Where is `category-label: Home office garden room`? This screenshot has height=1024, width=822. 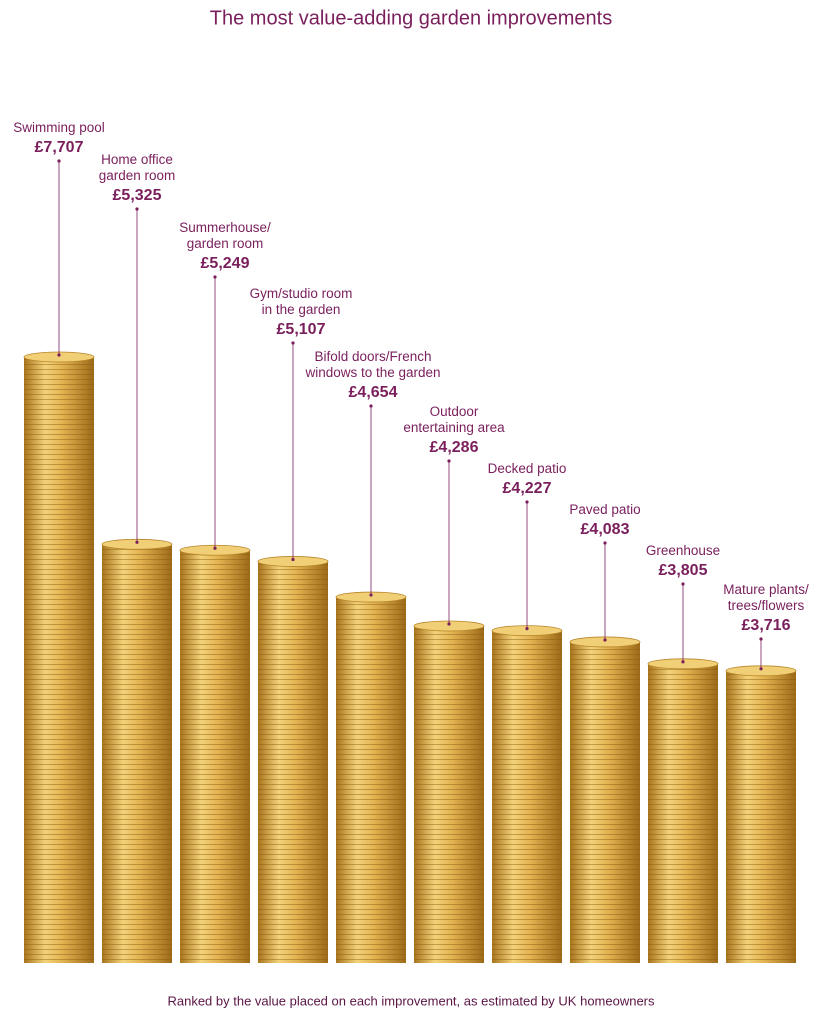 category-label: Home office garden room is located at coordinates (137, 167).